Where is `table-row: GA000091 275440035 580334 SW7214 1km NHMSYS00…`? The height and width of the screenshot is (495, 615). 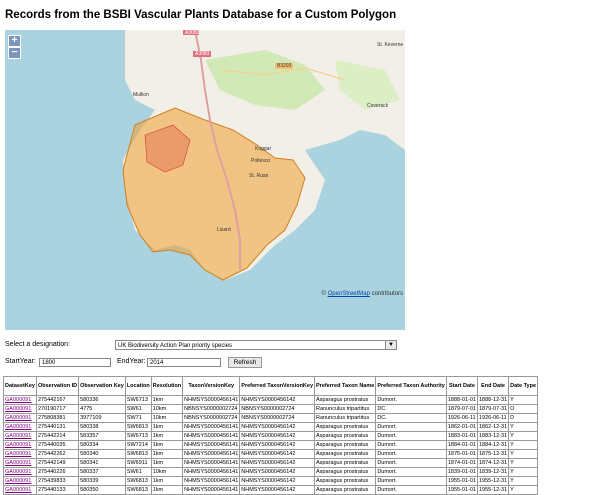 table-row: GA000091 275440035 580334 SW7214 1km NHMSYS00… is located at coordinates (271, 445).